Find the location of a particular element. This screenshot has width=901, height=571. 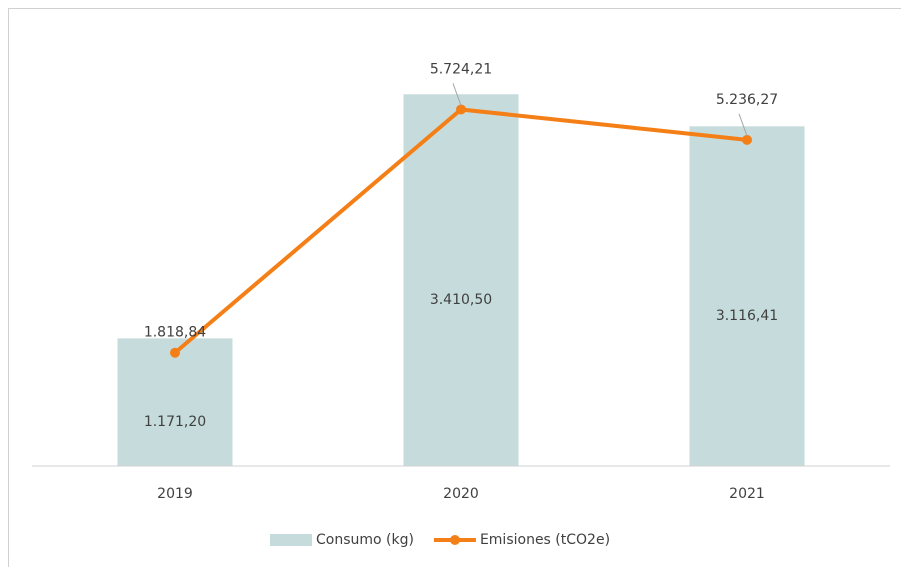

legend-label: Consumo (kg) is located at coordinates (365, 540).